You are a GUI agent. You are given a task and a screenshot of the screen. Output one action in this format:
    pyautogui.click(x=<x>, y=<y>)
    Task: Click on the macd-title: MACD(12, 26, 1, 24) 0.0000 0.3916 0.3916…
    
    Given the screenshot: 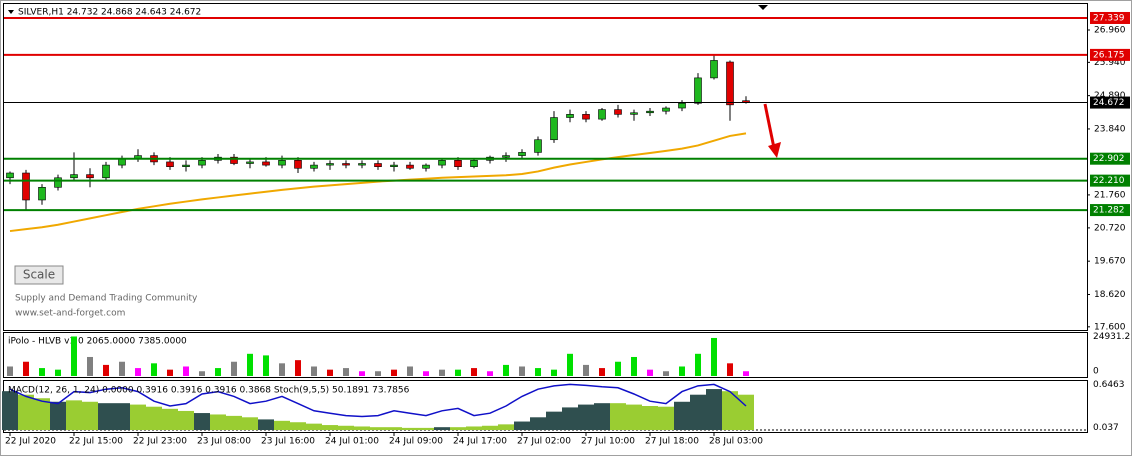 What is the action you would take?
    pyautogui.click(x=209, y=391)
    